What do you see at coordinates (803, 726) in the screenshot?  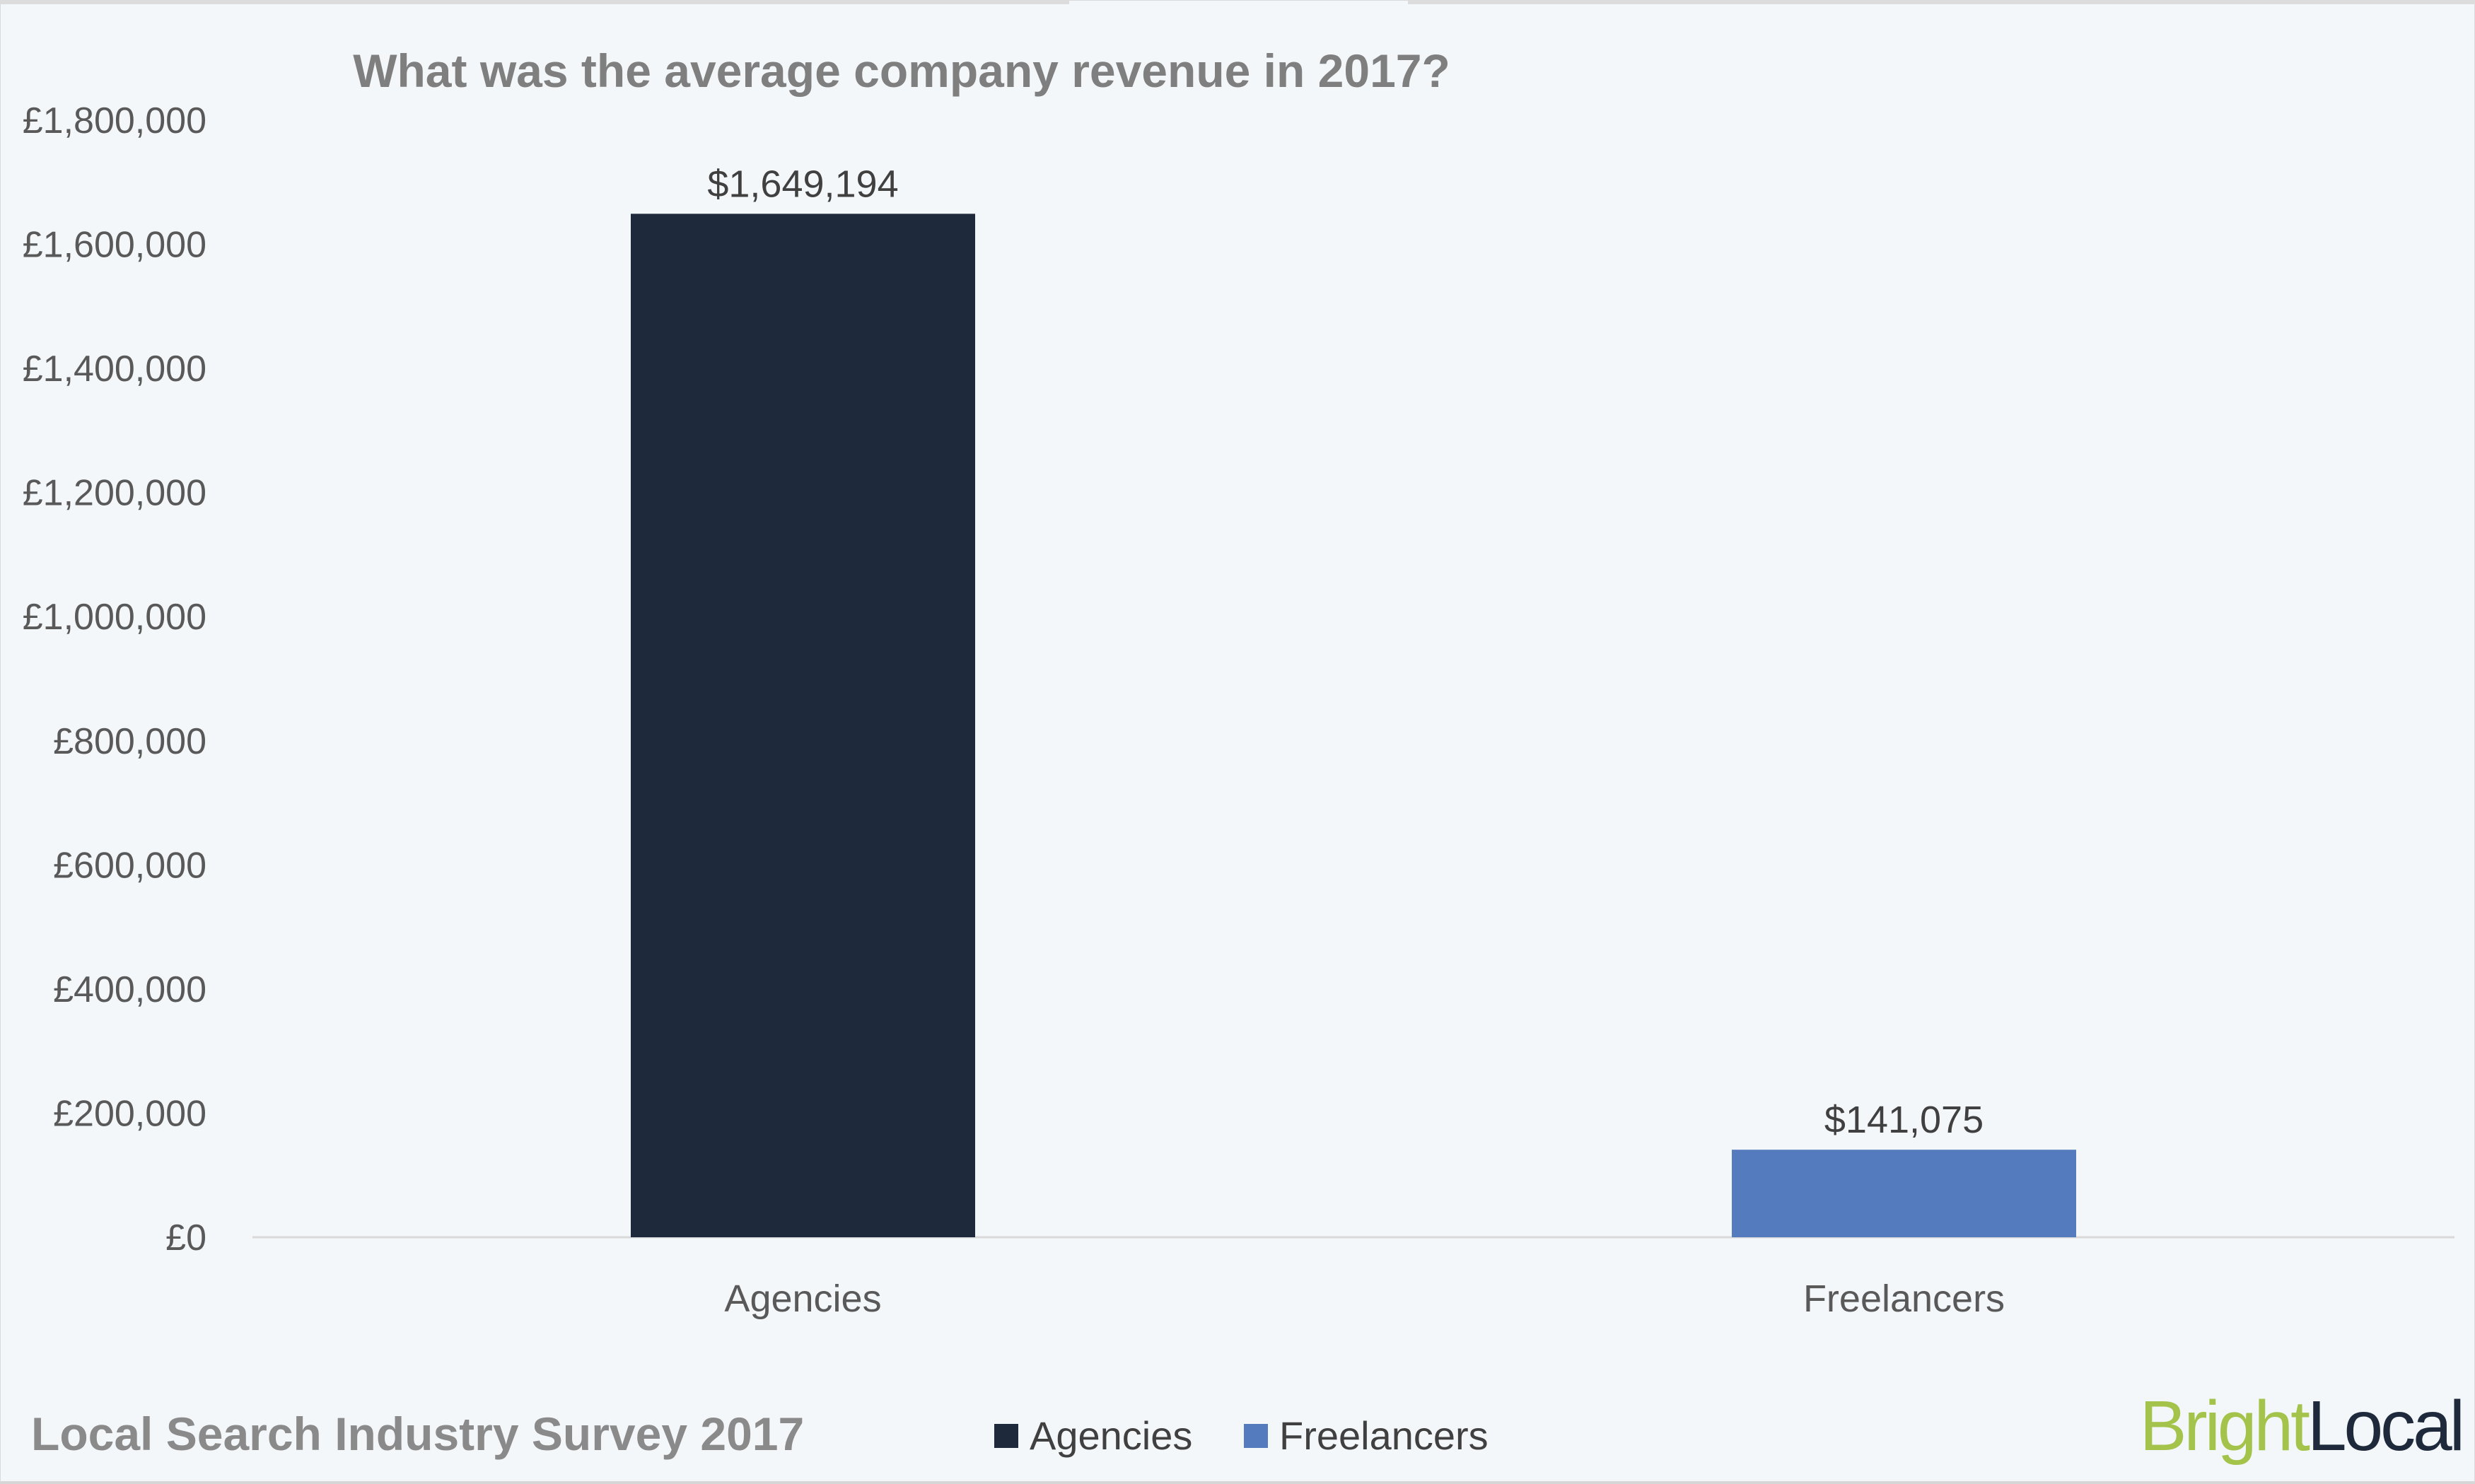 I see `bar-agencies` at bounding box center [803, 726].